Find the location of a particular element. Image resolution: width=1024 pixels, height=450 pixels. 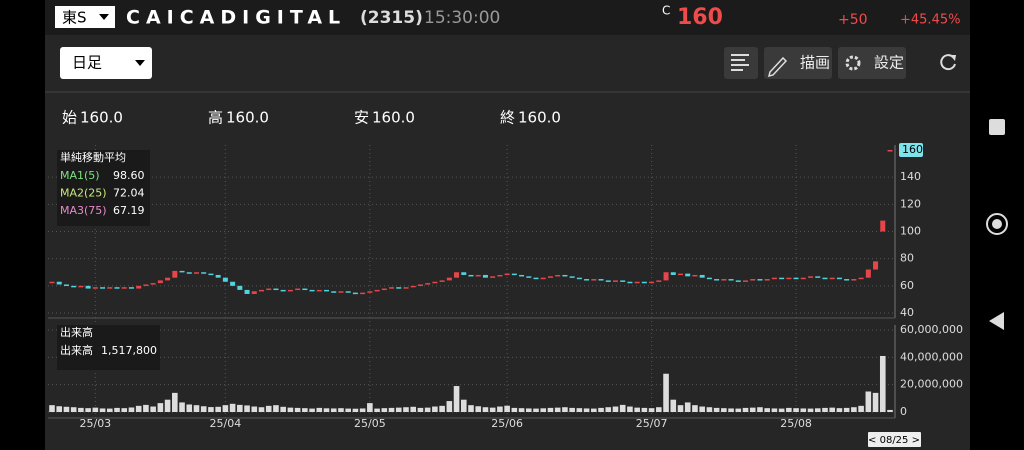

nav-back is located at coordinates (996, 321).